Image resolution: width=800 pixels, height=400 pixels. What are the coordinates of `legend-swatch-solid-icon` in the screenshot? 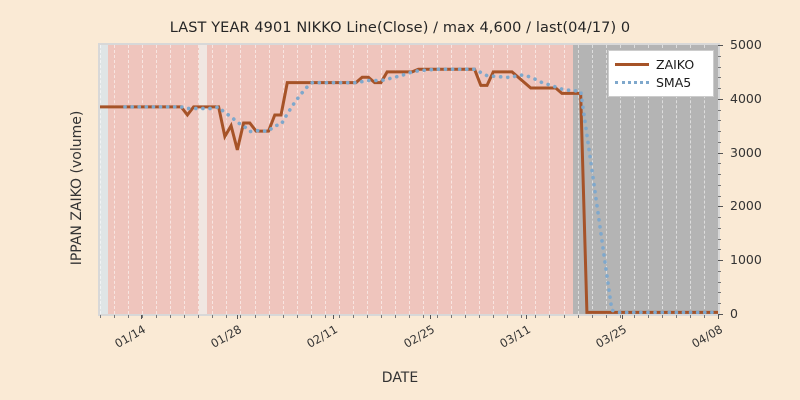 It's located at (632, 64).